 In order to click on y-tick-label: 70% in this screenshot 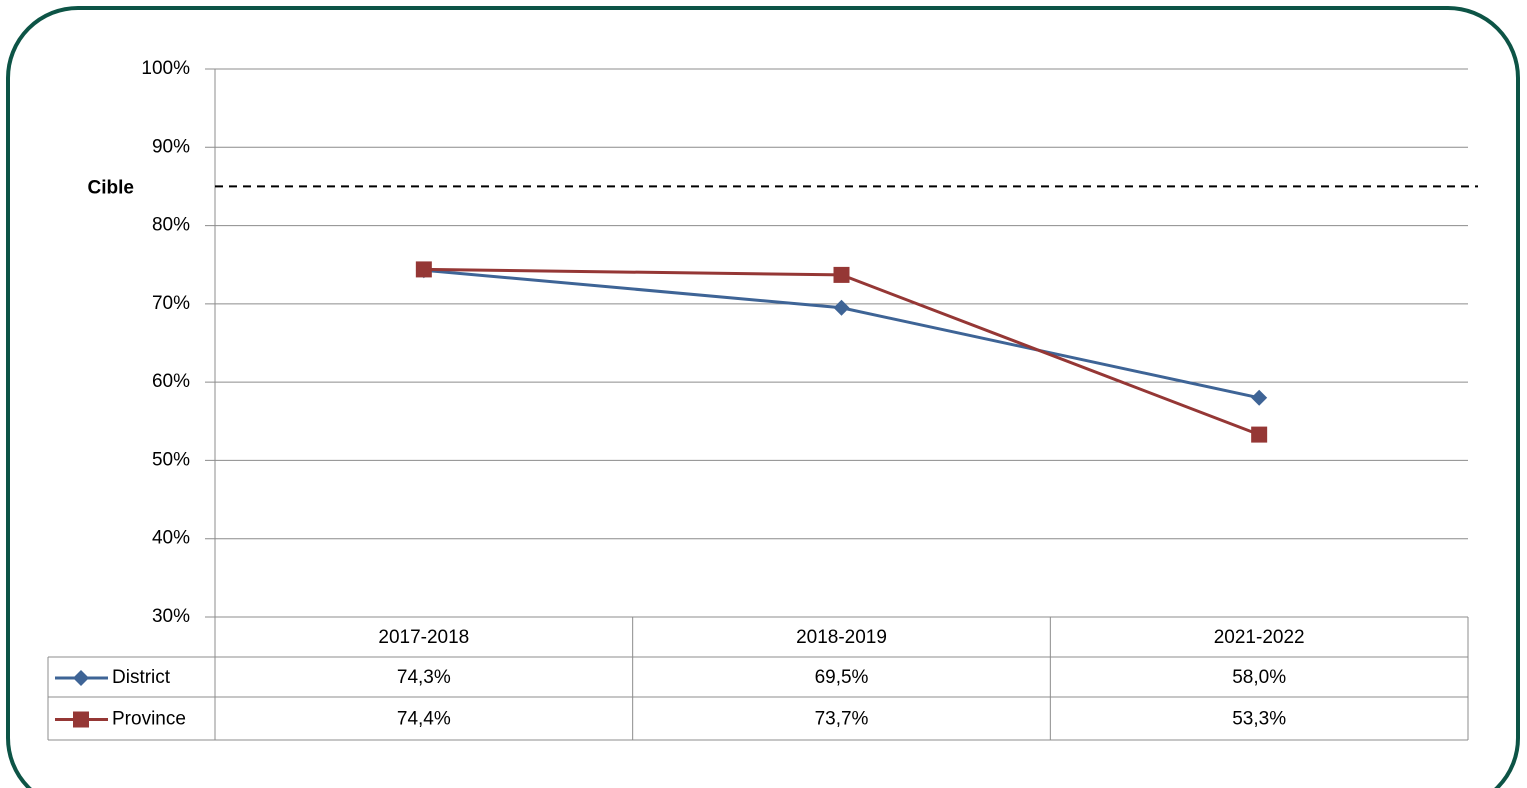, I will do `click(171, 303)`.